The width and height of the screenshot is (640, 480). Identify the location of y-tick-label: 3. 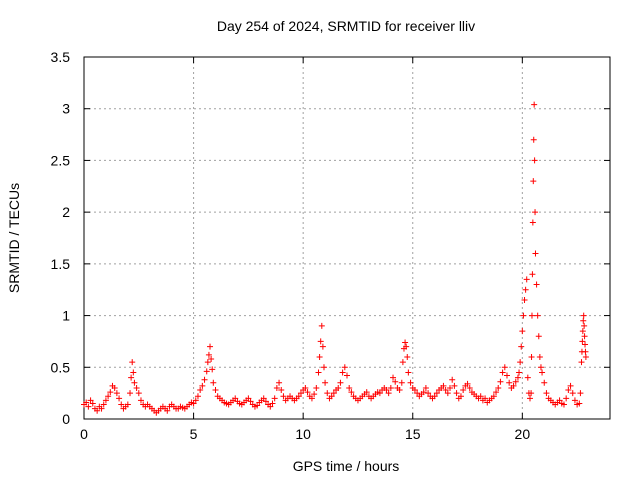
(66, 109).